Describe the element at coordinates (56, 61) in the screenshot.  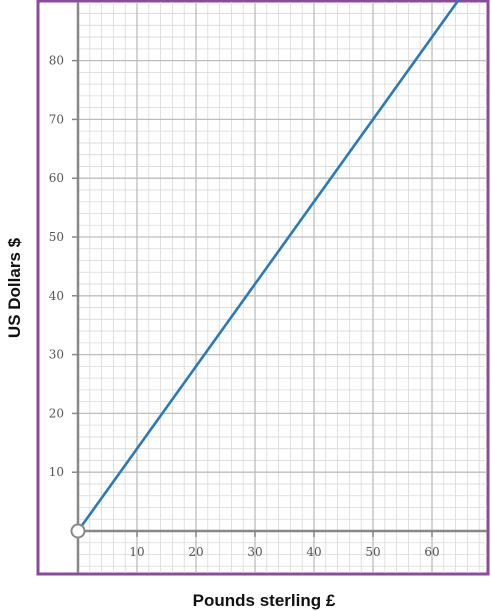
I see `y-tick-label: 80` at that location.